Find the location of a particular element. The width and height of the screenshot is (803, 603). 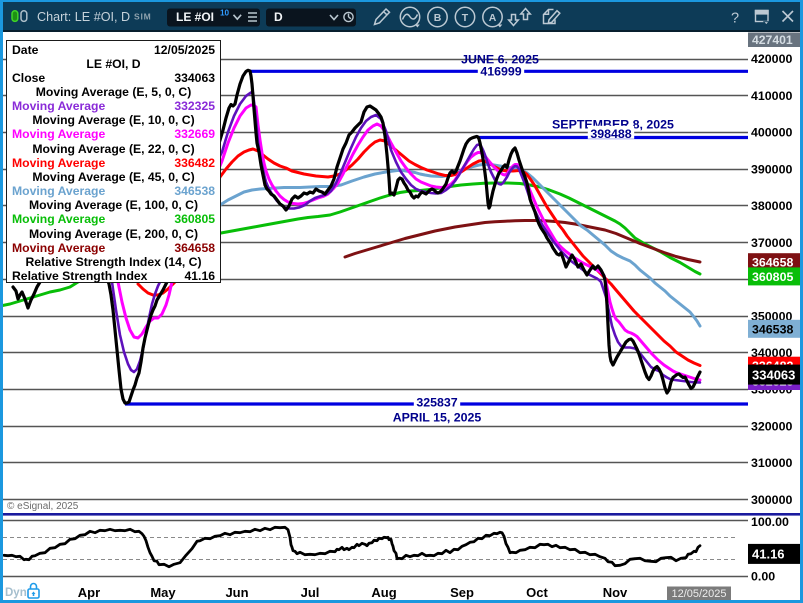

svg-text: LE #OI is located at coordinates (195, 17).